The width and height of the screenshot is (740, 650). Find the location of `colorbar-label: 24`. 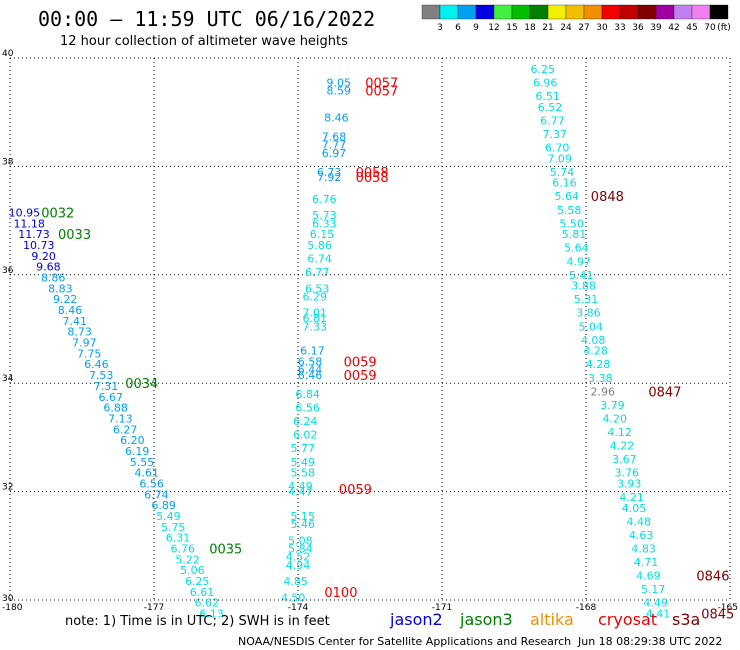

colorbar-label: 24 is located at coordinates (566, 28).